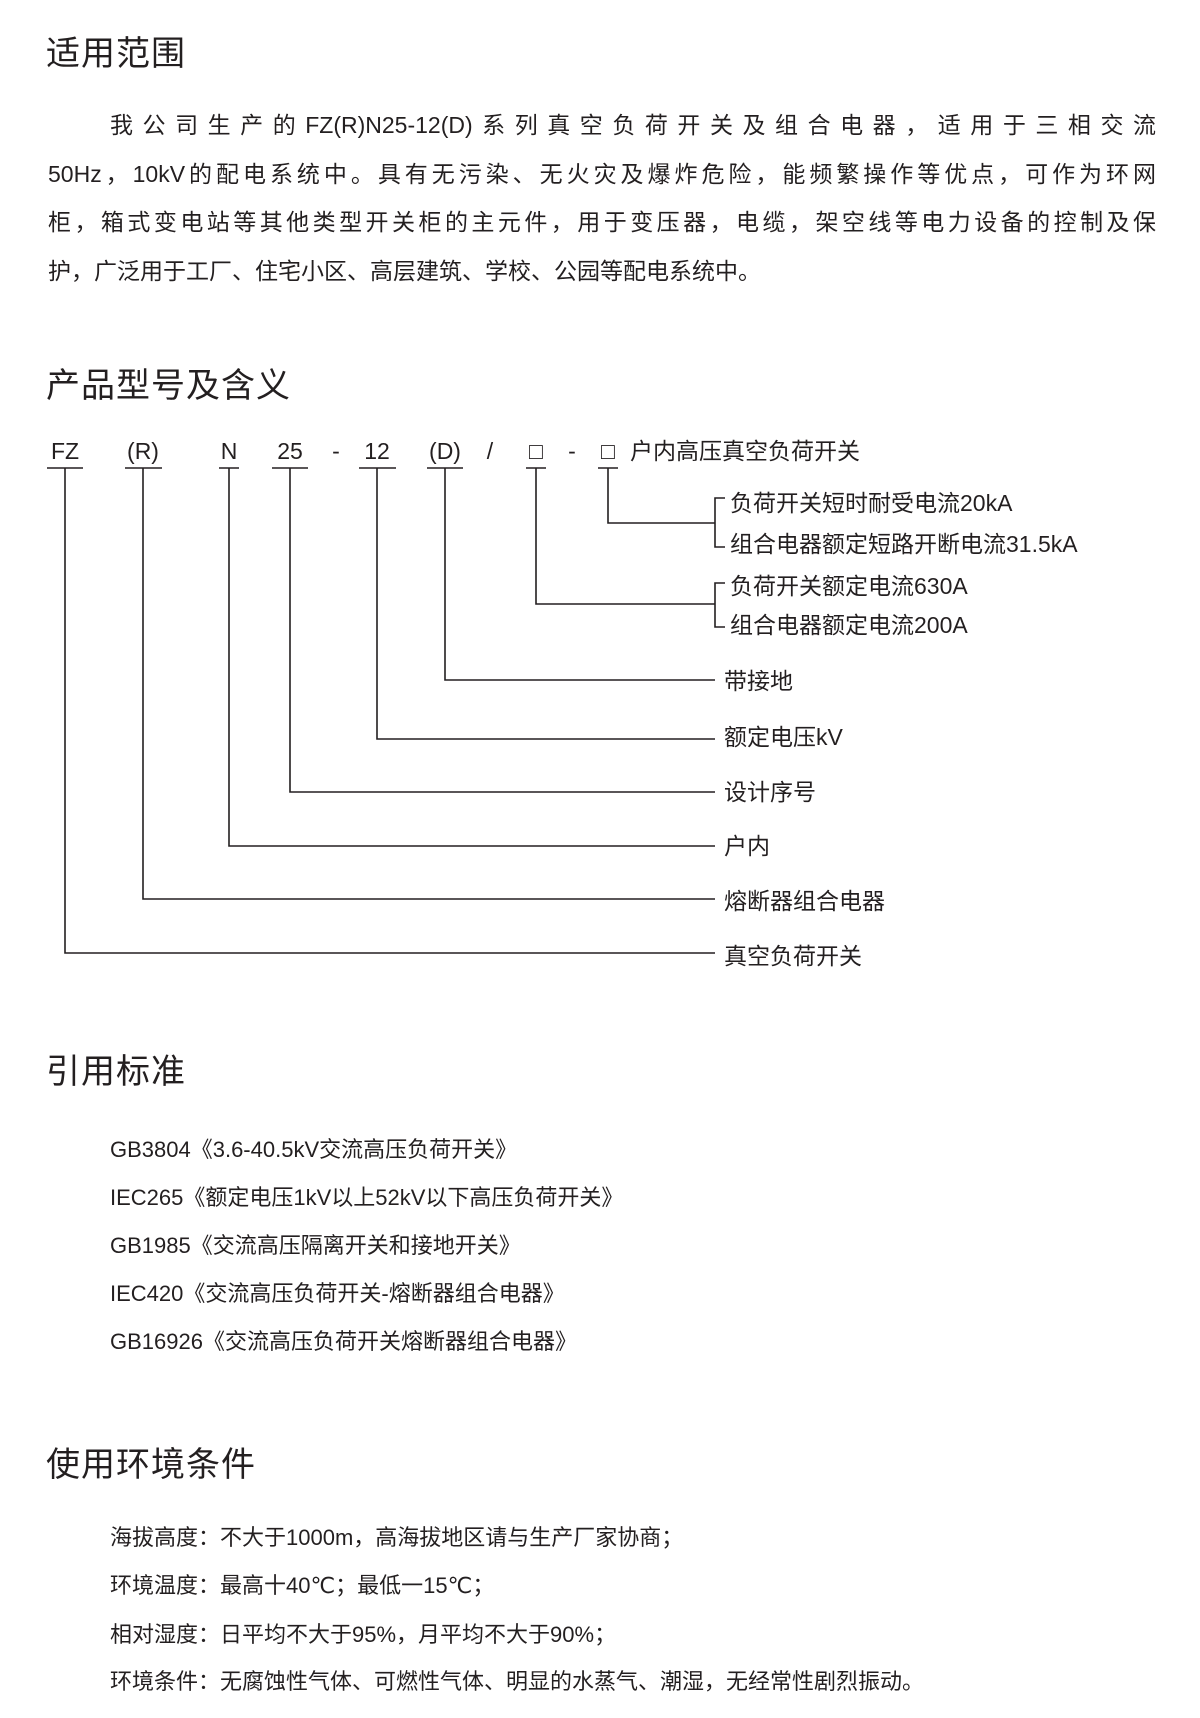 This screenshot has height=1718, width=1200. What do you see at coordinates (770, 792) in the screenshot?
I see `meaning-25: 设计序号` at bounding box center [770, 792].